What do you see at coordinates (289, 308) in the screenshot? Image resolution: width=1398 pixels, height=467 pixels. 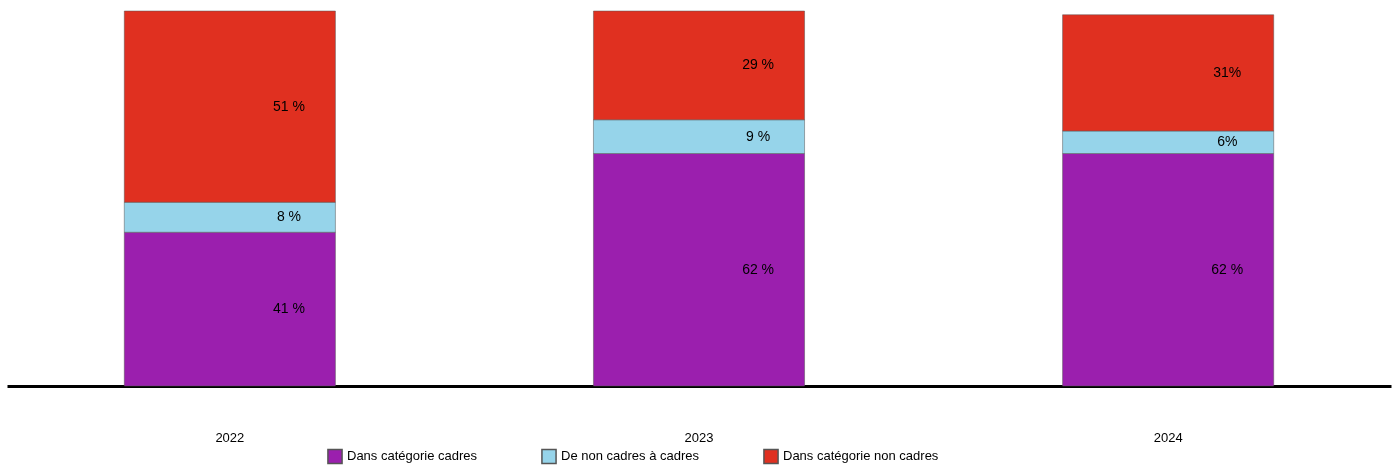 I see `data-label: 41 %` at bounding box center [289, 308].